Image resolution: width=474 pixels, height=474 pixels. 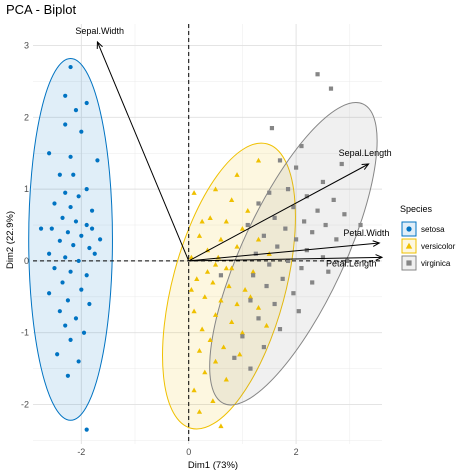 I want to click on x-axis-title: Dim1 (73%), so click(x=213, y=465).